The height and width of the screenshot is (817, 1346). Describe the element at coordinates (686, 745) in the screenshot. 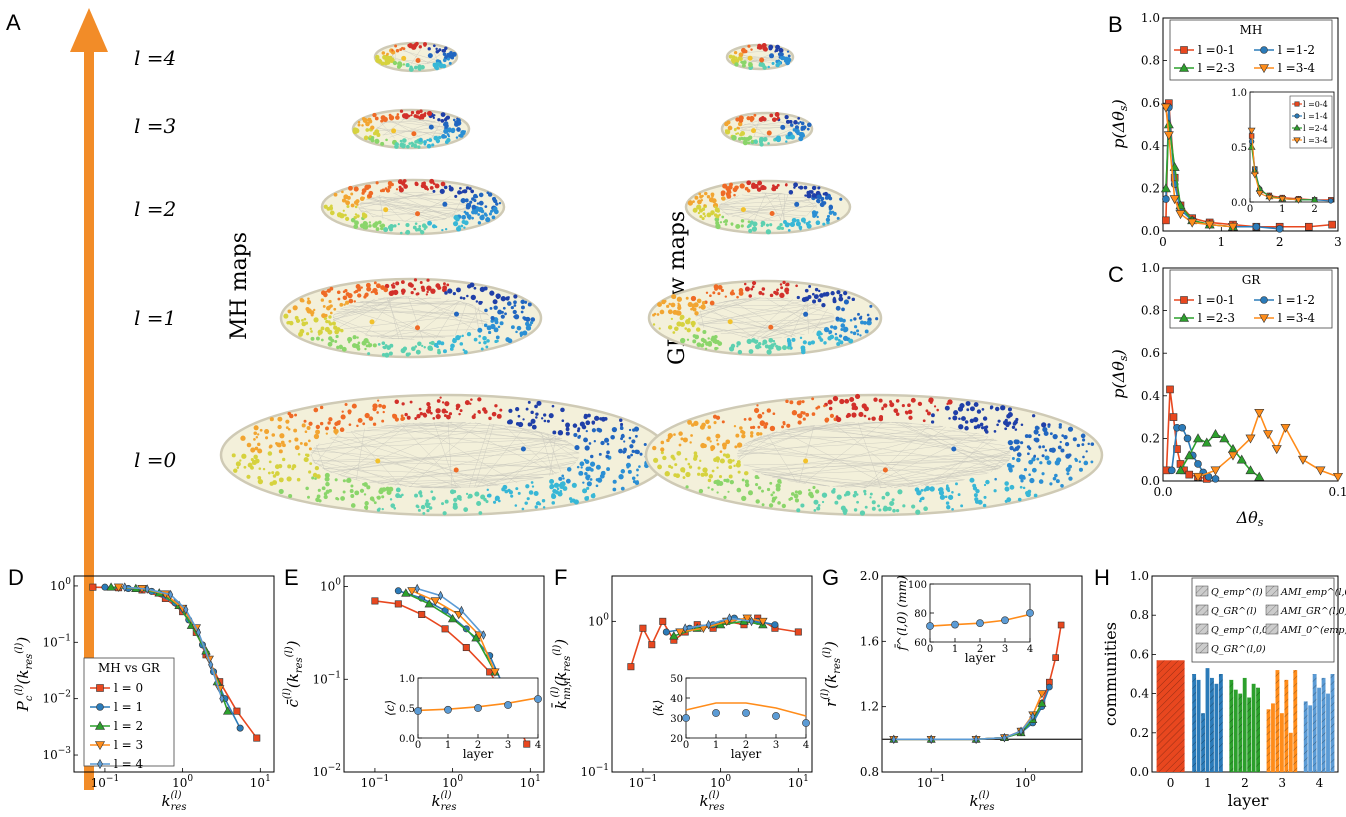

I see `x-tick-label: 0` at that location.